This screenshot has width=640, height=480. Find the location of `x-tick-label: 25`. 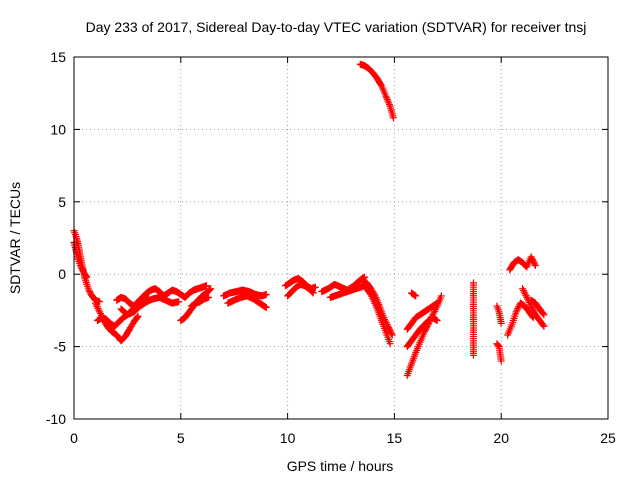

x-tick-label: 25 is located at coordinates (608, 438).